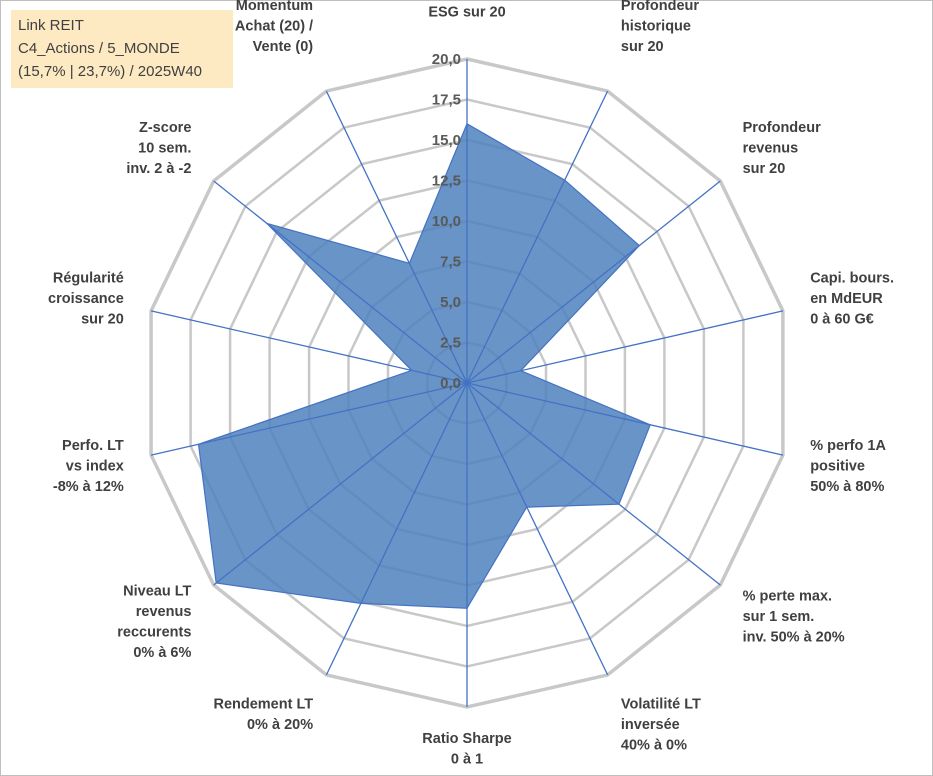 The image size is (933, 776). Describe the element at coordinates (466, 739) in the screenshot. I see `axis-label-line: Ratio Sharpe` at that location.